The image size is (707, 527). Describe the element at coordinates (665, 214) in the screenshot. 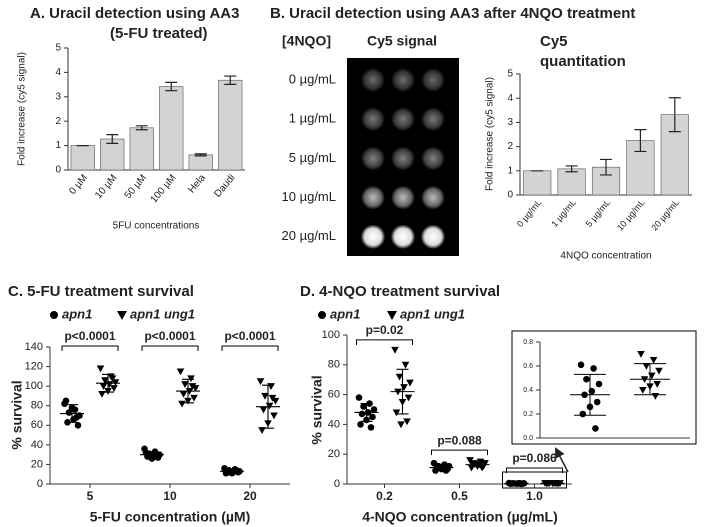

I see `x-tick-label: 20 µg/mL` at that location.